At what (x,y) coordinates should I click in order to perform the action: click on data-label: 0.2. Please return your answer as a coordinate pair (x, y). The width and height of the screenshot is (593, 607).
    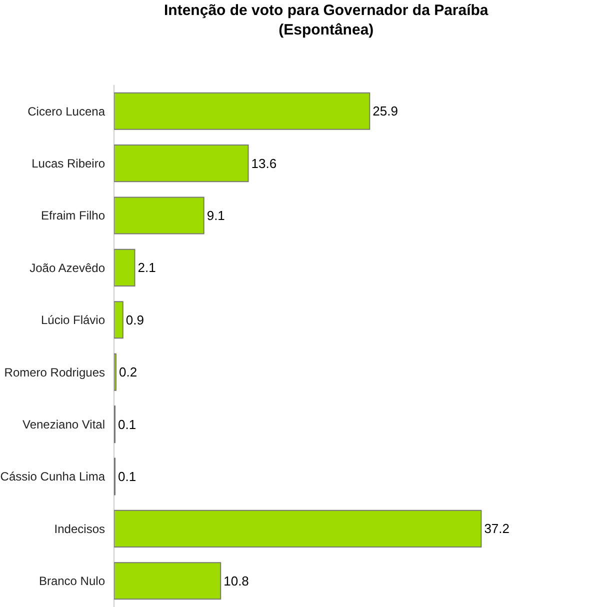
    Looking at the image, I should click on (128, 372).